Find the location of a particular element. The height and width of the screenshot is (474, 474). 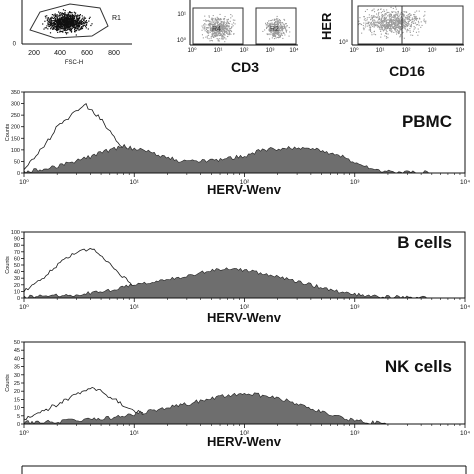

scatter-fsc-xlabel: FSC-H is located at coordinates (74, 63).